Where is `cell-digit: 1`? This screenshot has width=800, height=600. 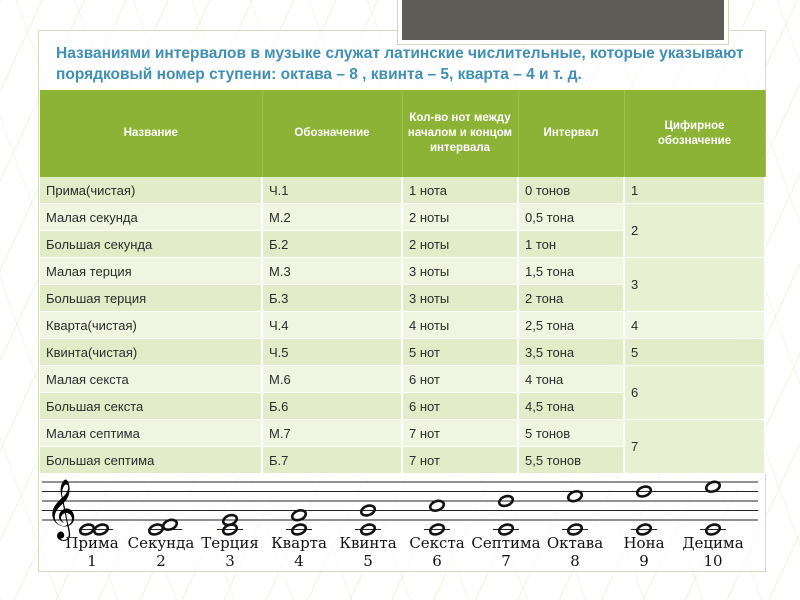 cell-digit: 1 is located at coordinates (695, 190).